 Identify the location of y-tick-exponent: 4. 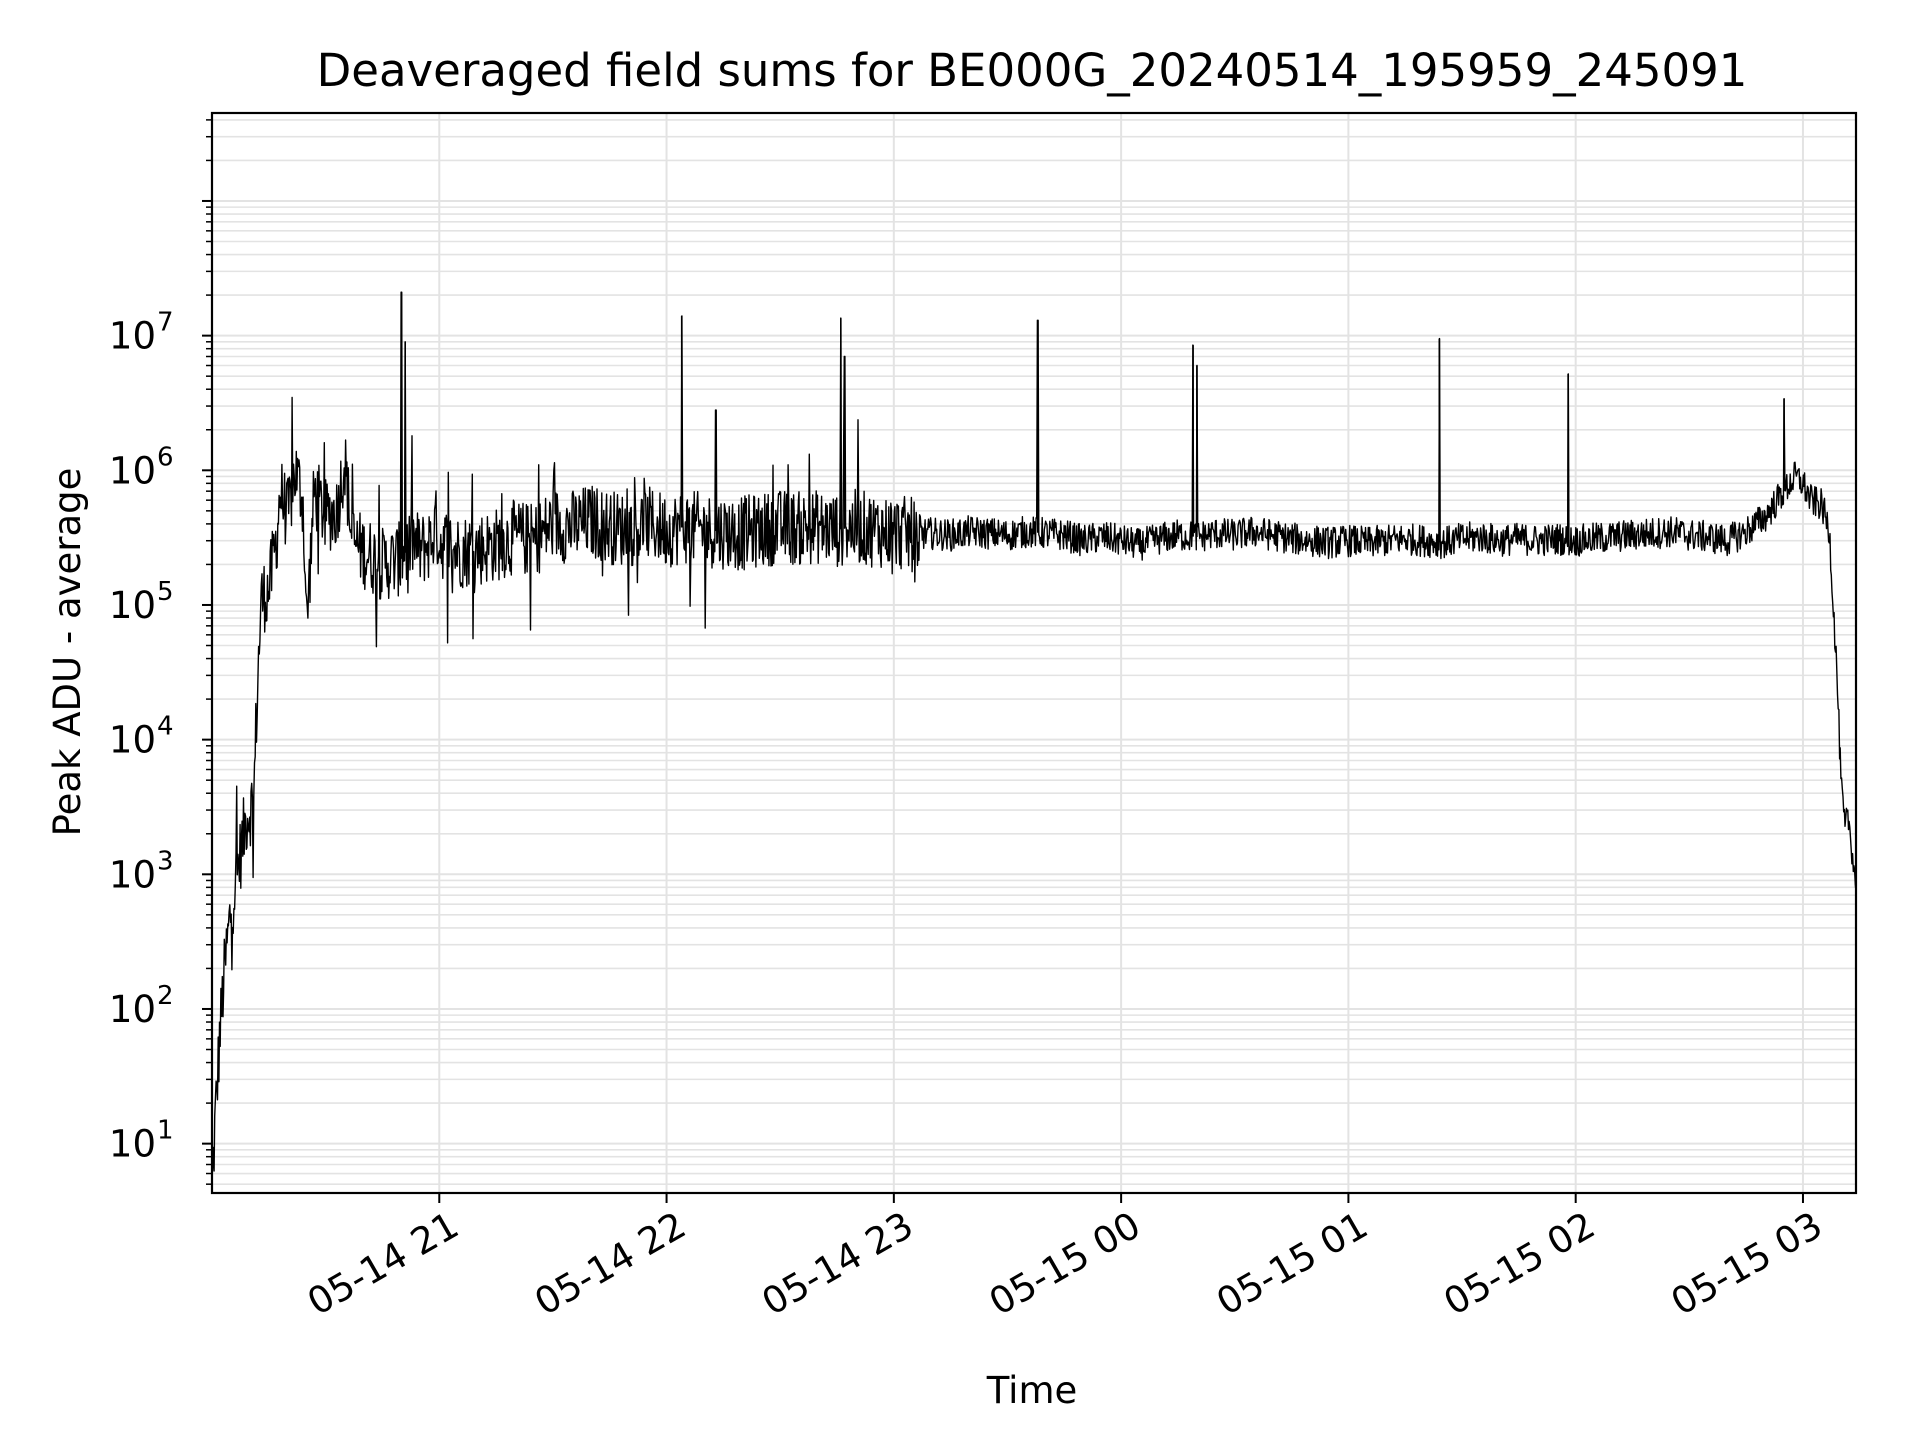
(165, 727).